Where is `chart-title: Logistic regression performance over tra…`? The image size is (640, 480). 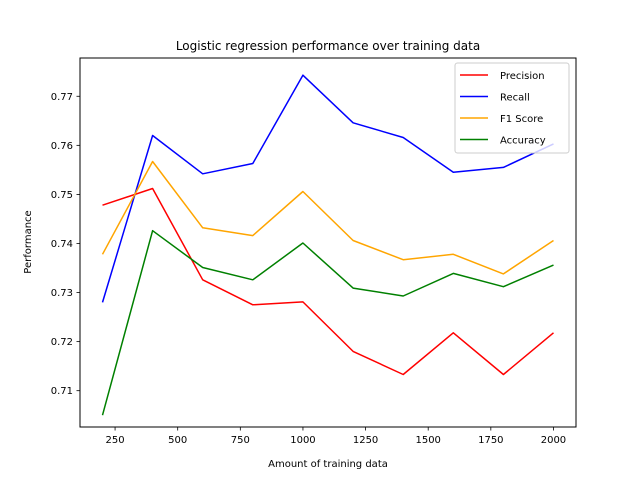
chart-title: Logistic regression performance over tra… is located at coordinates (328, 46).